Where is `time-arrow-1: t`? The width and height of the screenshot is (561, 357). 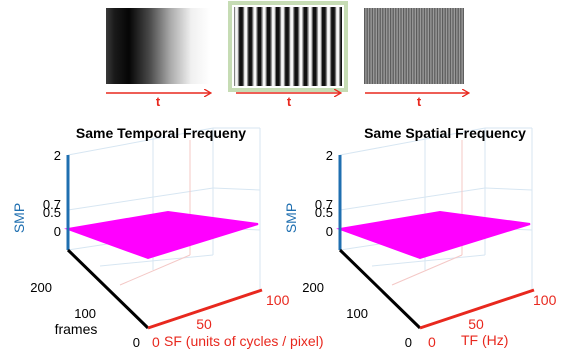
time-arrow-1: t is located at coordinates (158, 101).